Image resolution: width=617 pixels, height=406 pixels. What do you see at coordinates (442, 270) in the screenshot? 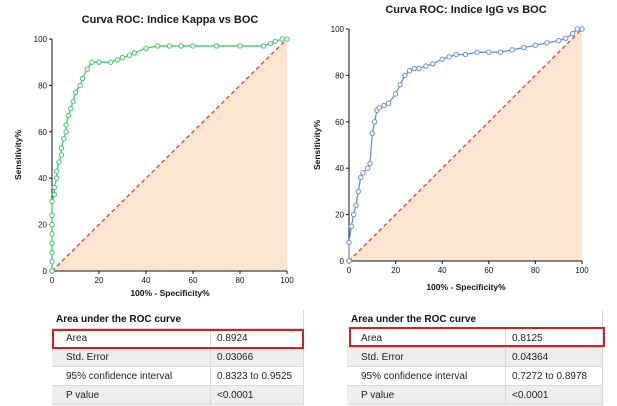
I see `chart2-x-tick-label: 40` at bounding box center [442, 270].